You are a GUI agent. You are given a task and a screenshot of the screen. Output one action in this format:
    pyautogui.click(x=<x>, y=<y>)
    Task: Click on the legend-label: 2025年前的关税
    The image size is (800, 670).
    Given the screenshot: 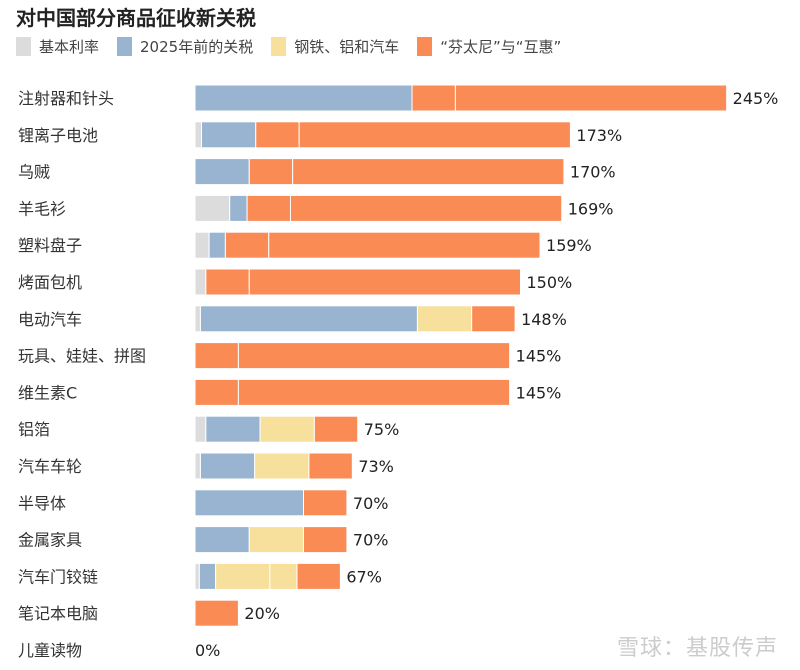 What is the action you would take?
    pyautogui.click(x=197, y=47)
    